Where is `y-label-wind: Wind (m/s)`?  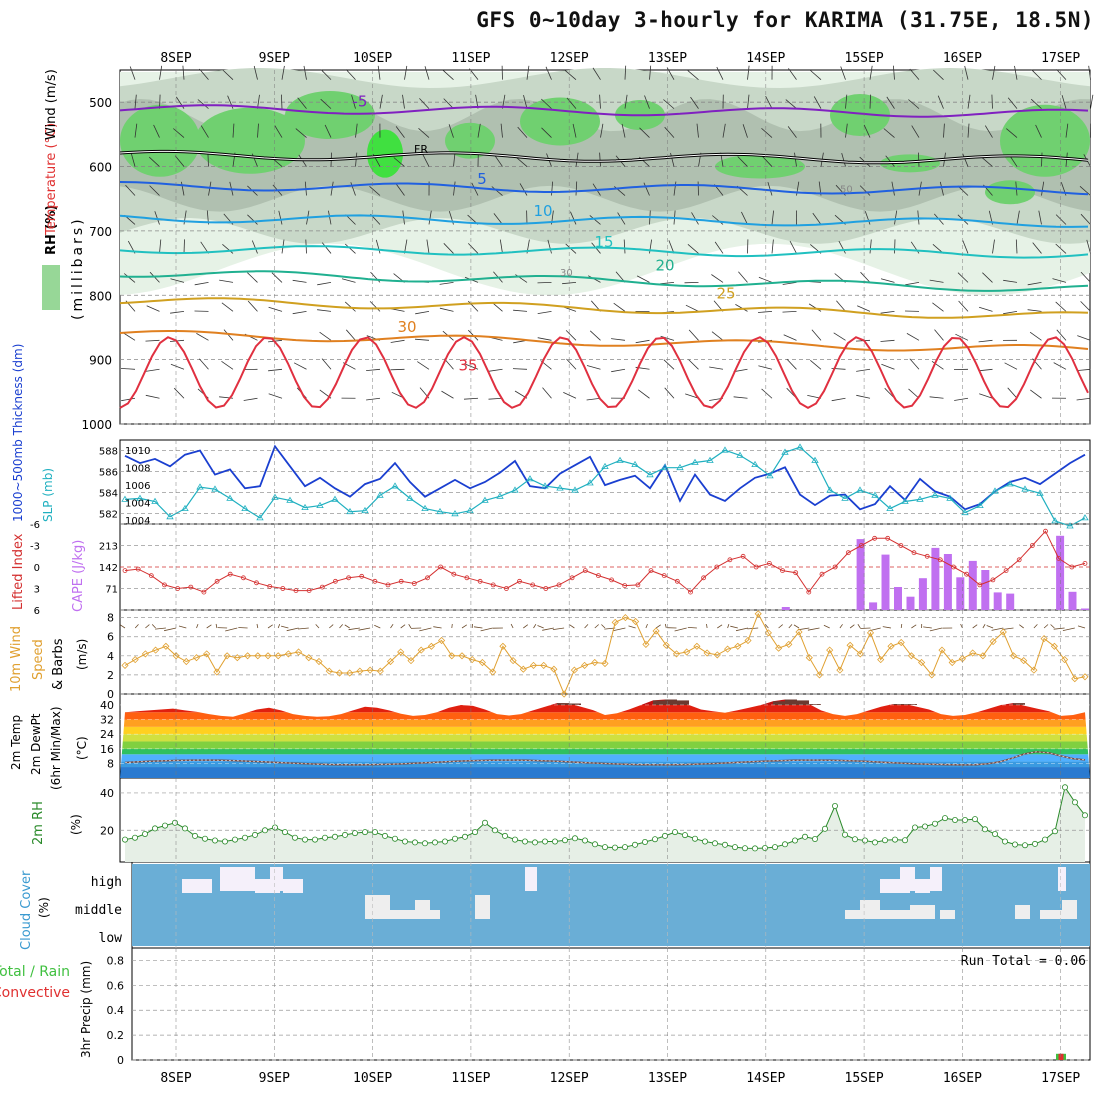
y-label-wind: Wind (m/s) is located at coordinates (51, 104).